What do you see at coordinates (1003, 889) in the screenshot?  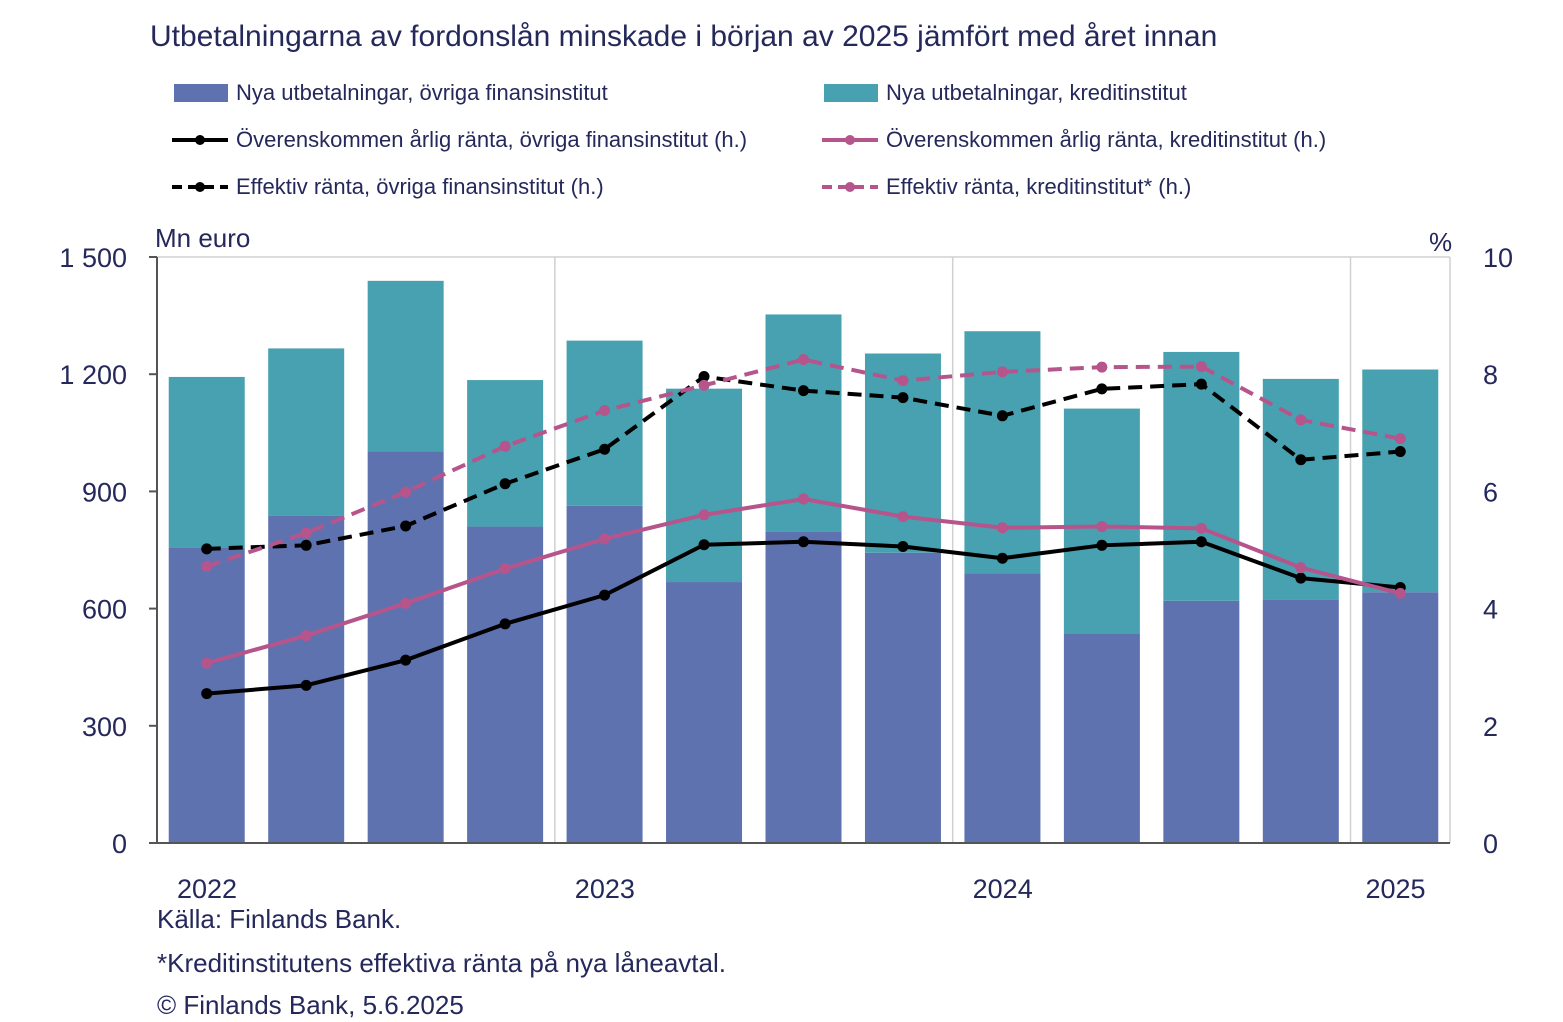 I see `x-year-label: 2024` at bounding box center [1003, 889].